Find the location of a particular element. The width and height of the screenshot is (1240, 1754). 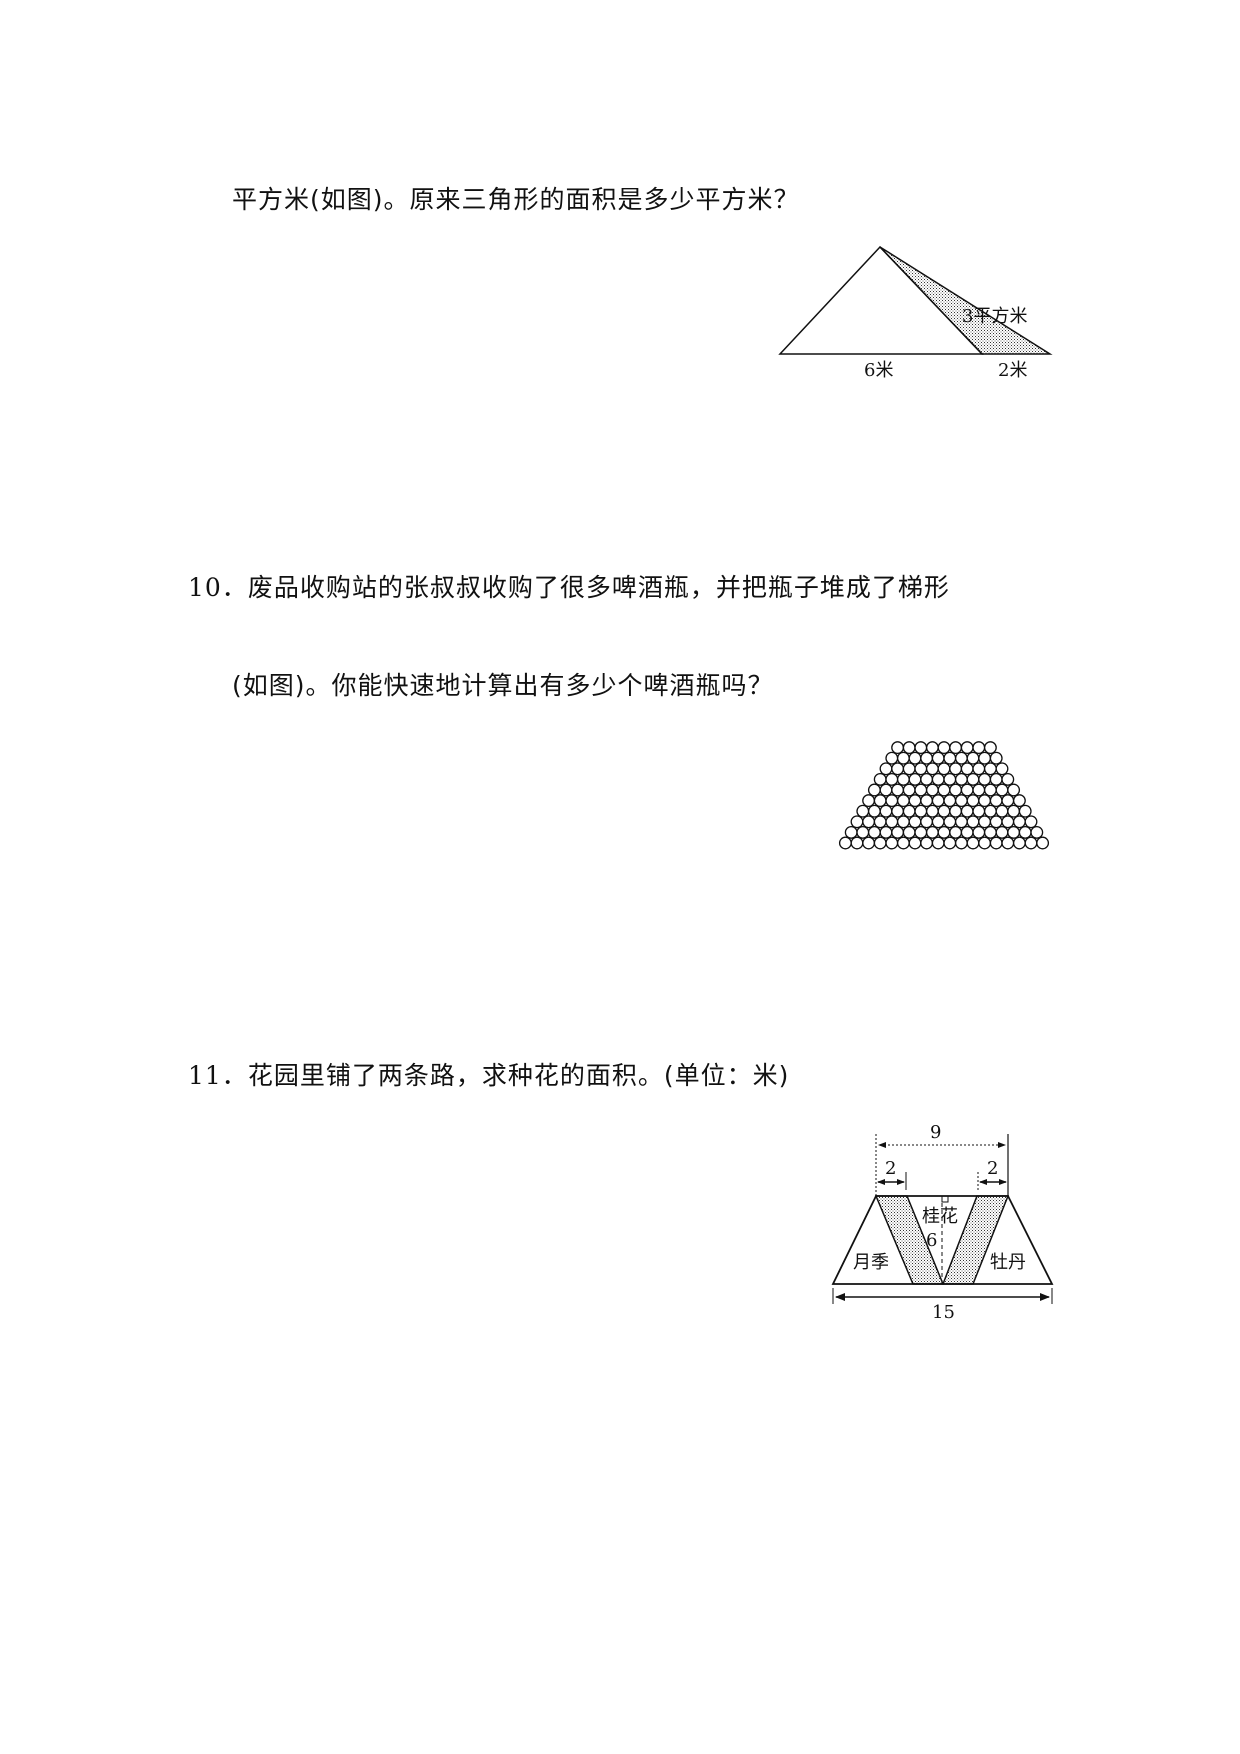

label-road-right: 2 is located at coordinates (992, 1168).